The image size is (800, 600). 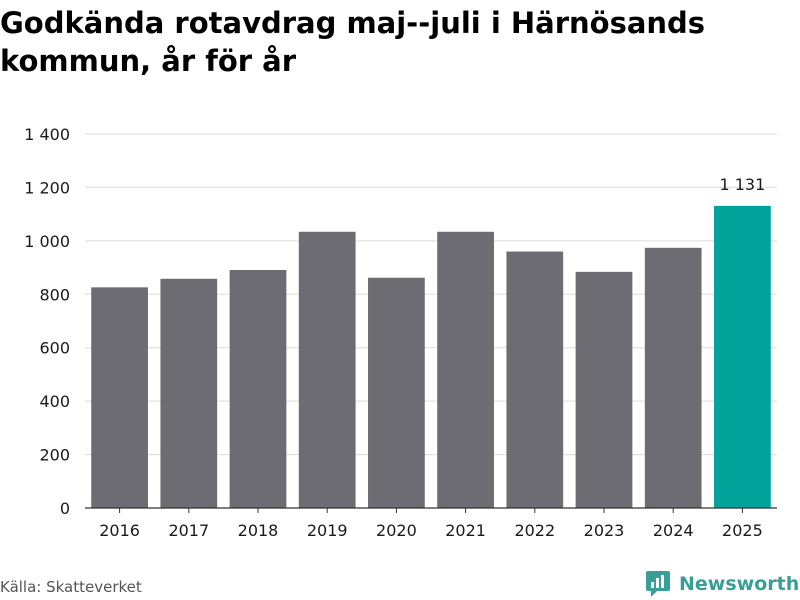 I want to click on brand: Newsworthy, so click(x=722, y=584).